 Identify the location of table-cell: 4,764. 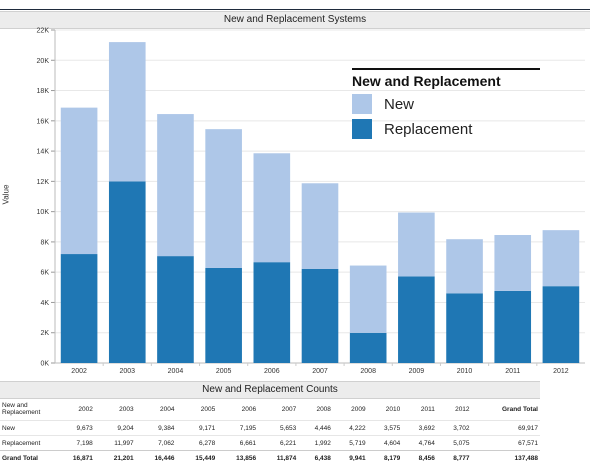
(419, 443).